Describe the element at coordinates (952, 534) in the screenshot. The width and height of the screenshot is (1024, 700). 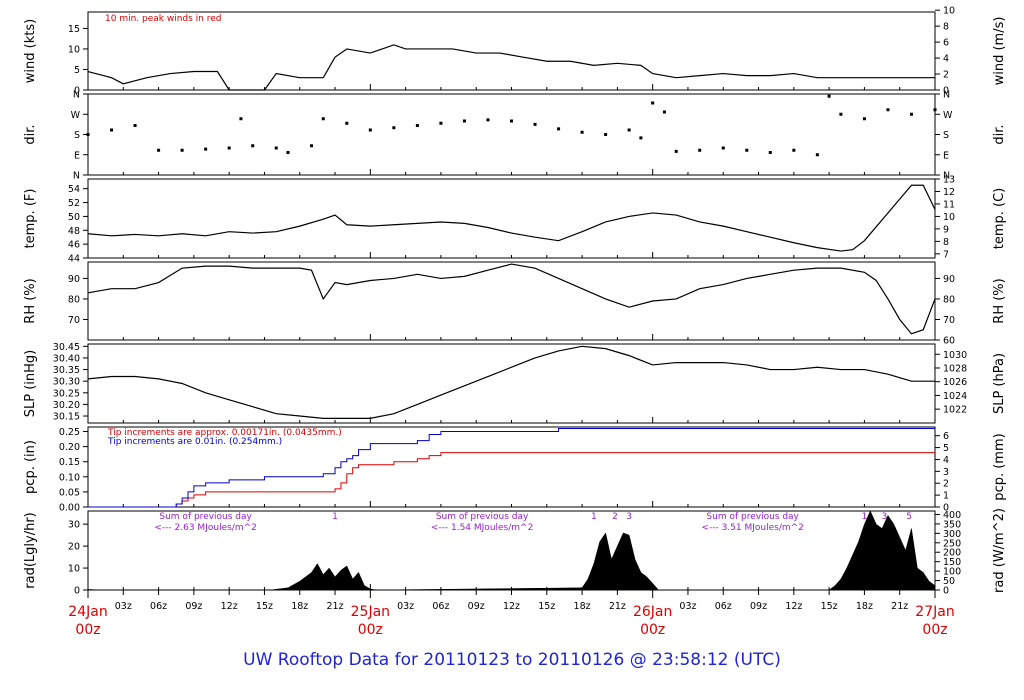
I see `y-tick-label-right: 300` at that location.